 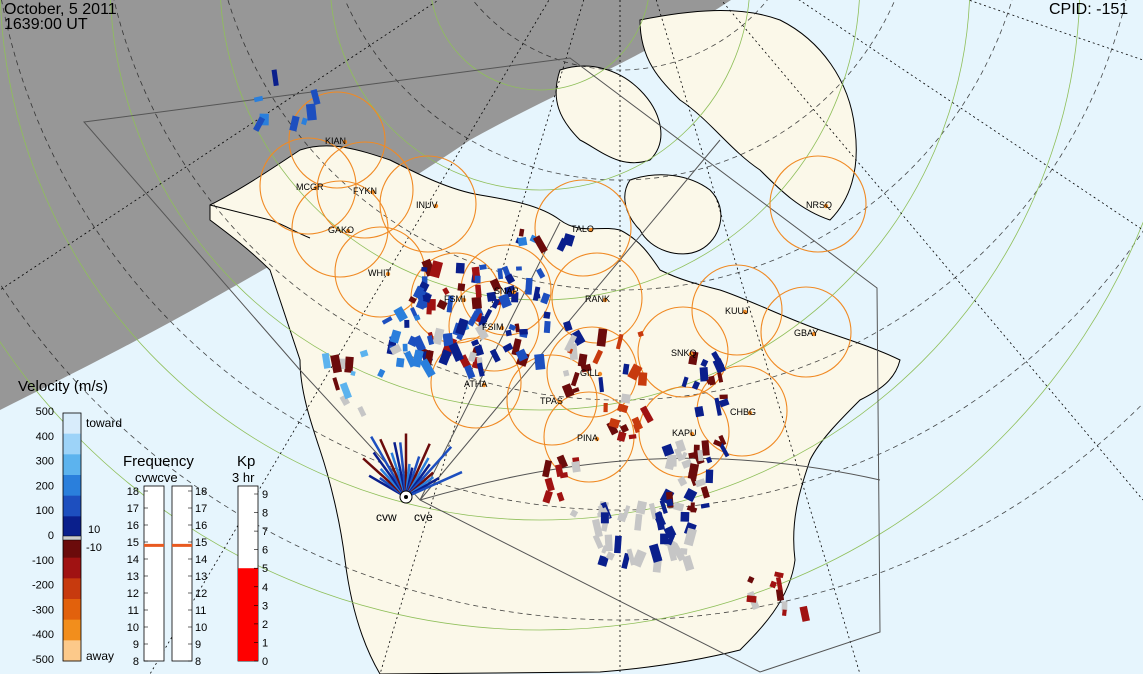 I want to click on velocity-tick: 200, so click(x=45, y=486).